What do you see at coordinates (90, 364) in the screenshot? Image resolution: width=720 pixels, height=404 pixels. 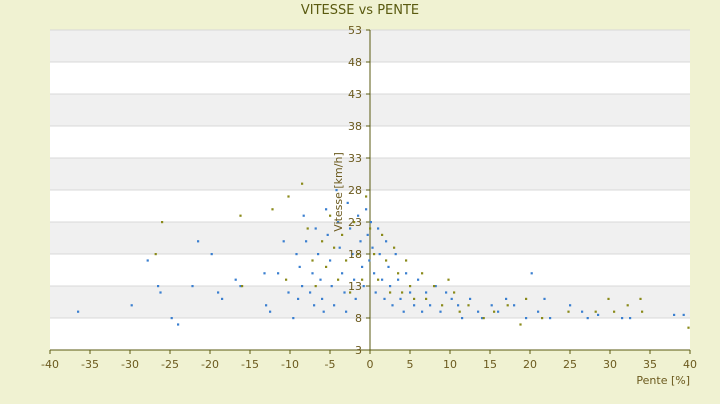 I see `x-tick-label: -35` at bounding box center [90, 364].